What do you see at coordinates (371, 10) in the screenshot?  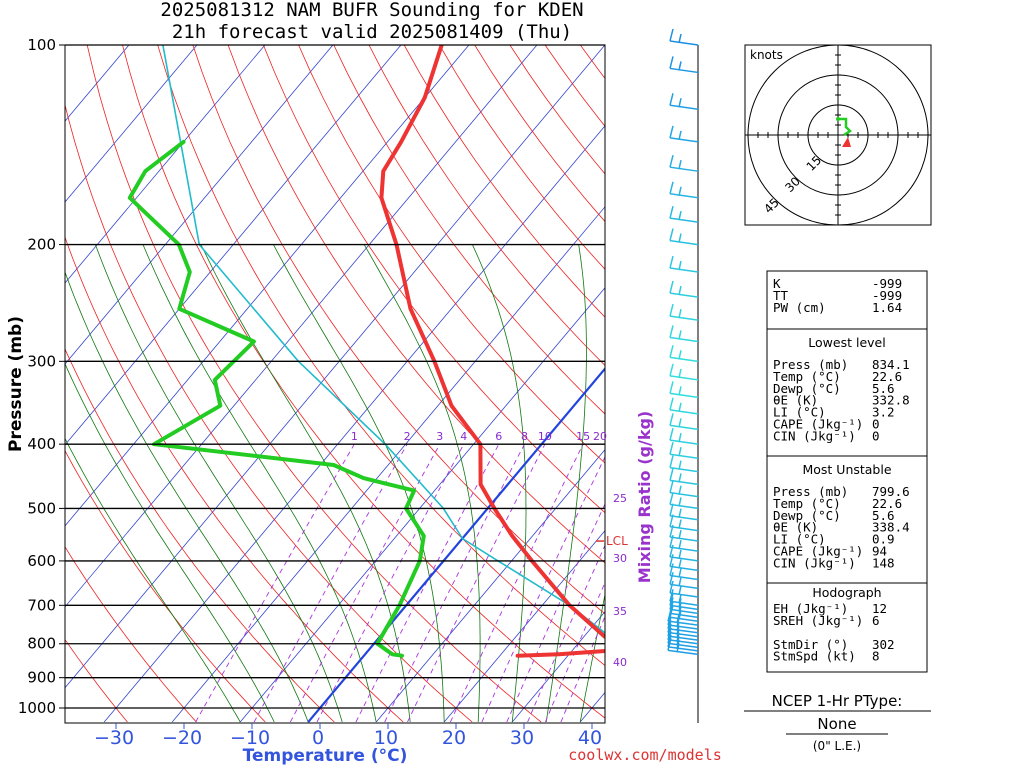 I see `chart-title: 2025081312 NAM BUFR Sounding for KDEN` at bounding box center [371, 10].